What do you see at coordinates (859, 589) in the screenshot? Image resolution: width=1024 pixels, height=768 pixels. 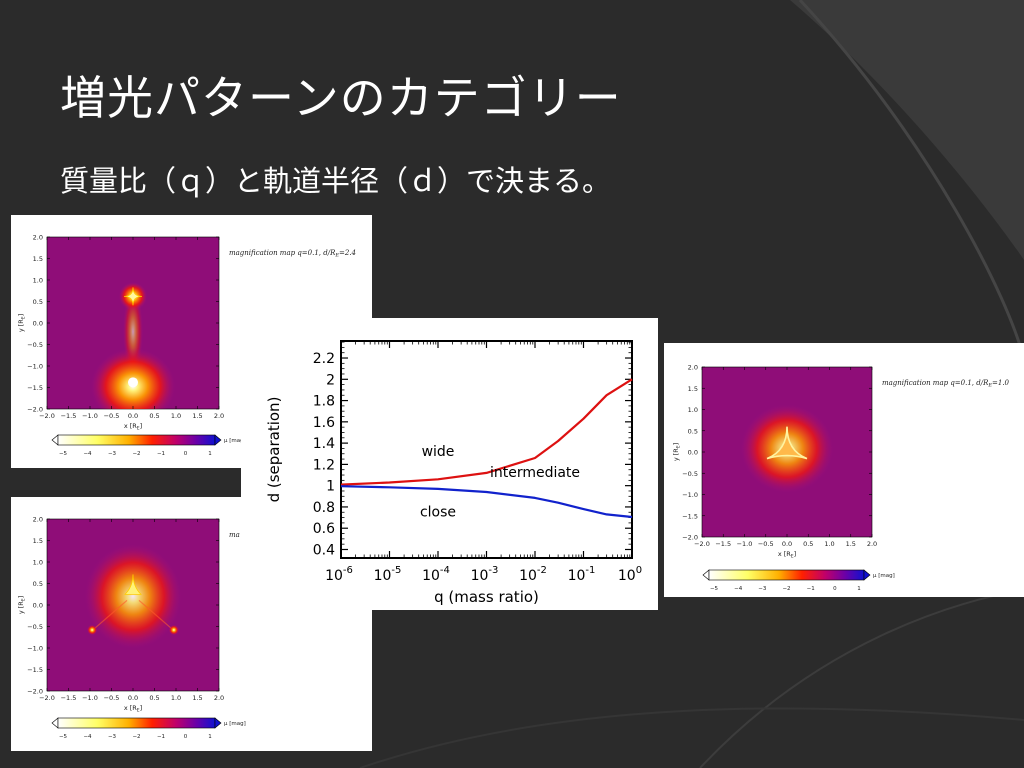 I see `colorbar-tick-label: 1` at bounding box center [859, 589].